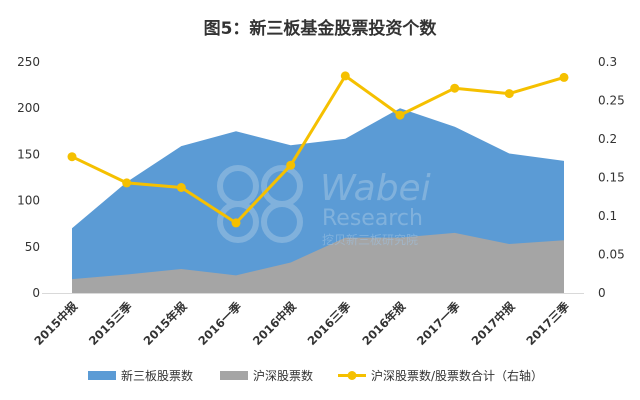 The height and width of the screenshot is (400, 640). Describe the element at coordinates (157, 375) in the screenshot. I see `legend-label: 新三板股票数` at that location.